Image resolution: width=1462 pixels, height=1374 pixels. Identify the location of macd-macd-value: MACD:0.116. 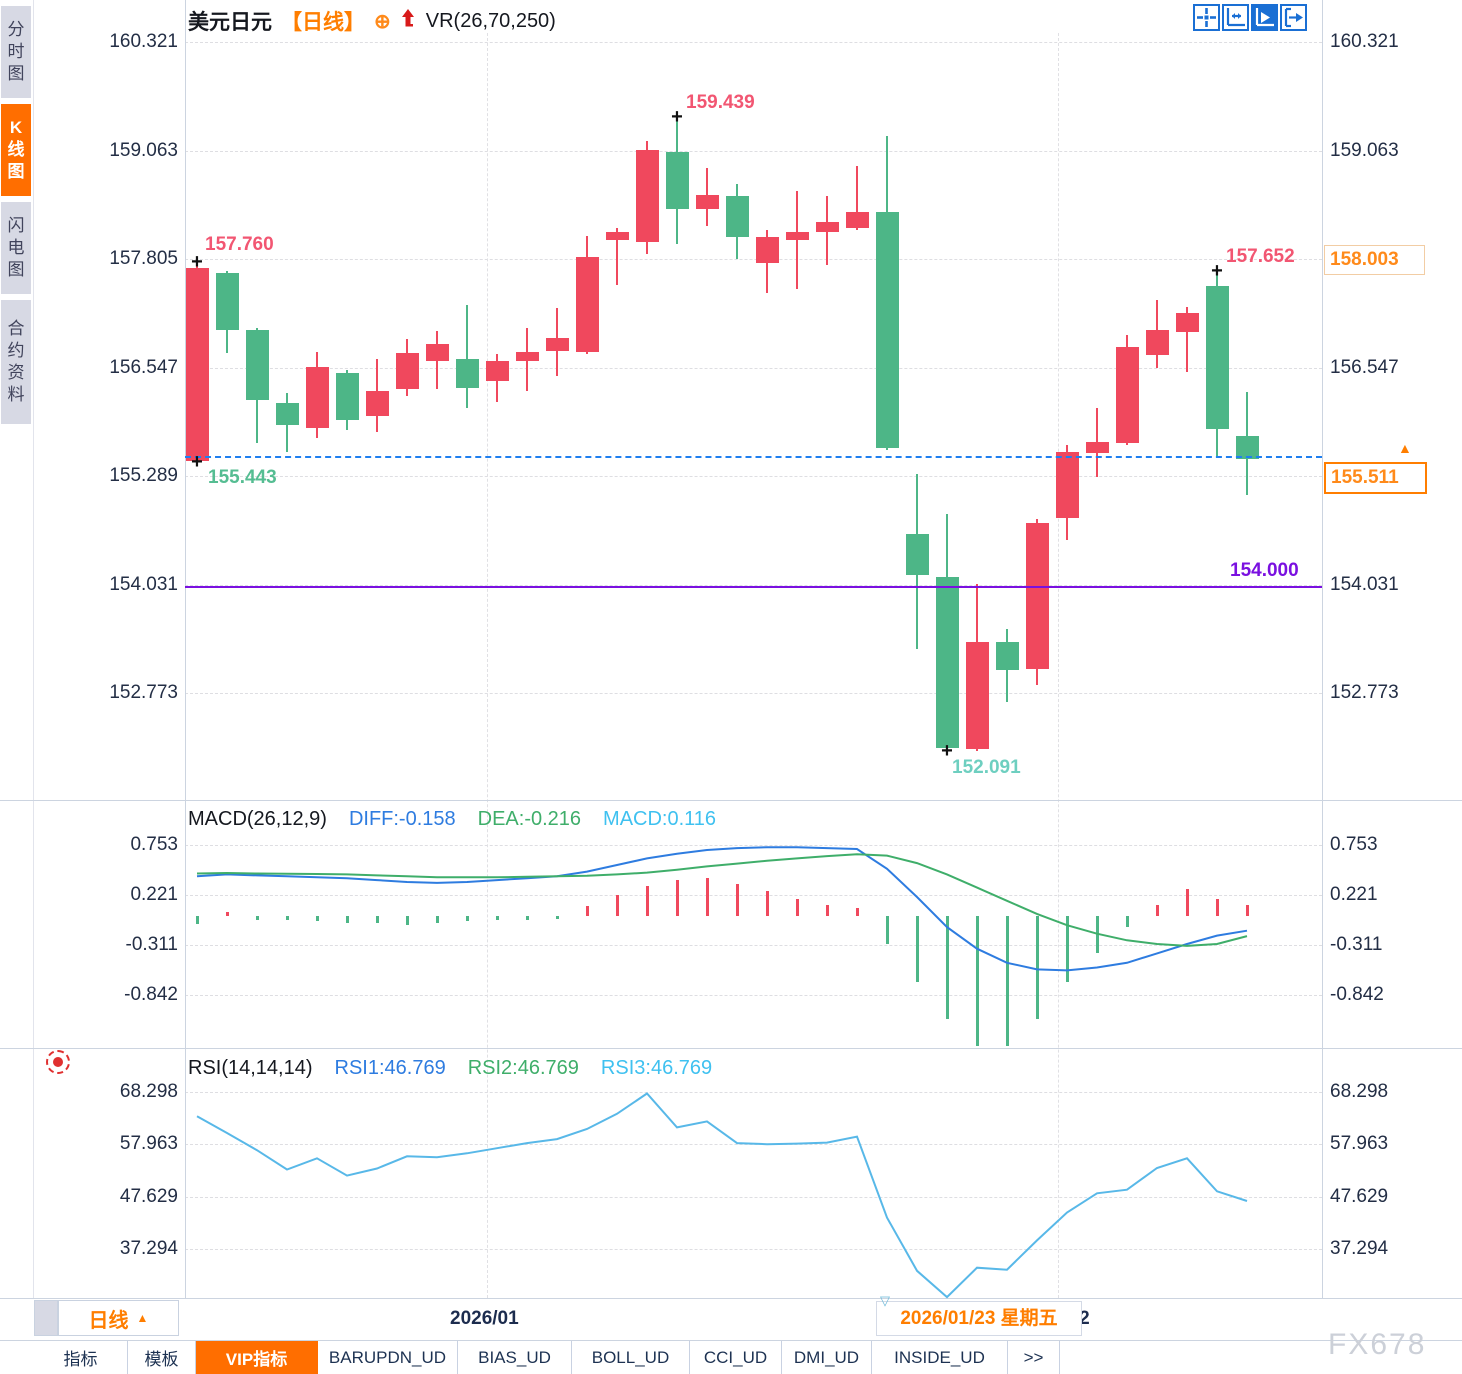
(660, 819).